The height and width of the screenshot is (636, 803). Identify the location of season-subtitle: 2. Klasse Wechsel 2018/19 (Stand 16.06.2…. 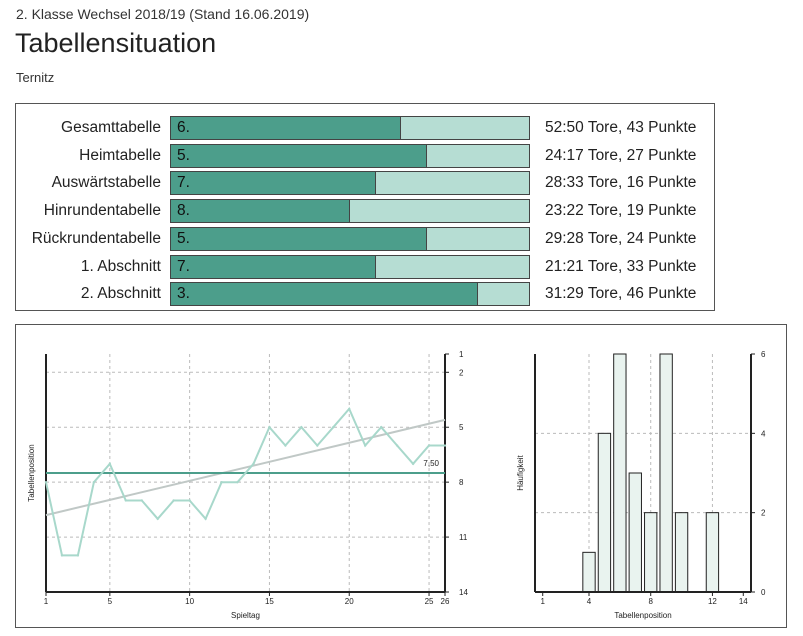
(163, 14).